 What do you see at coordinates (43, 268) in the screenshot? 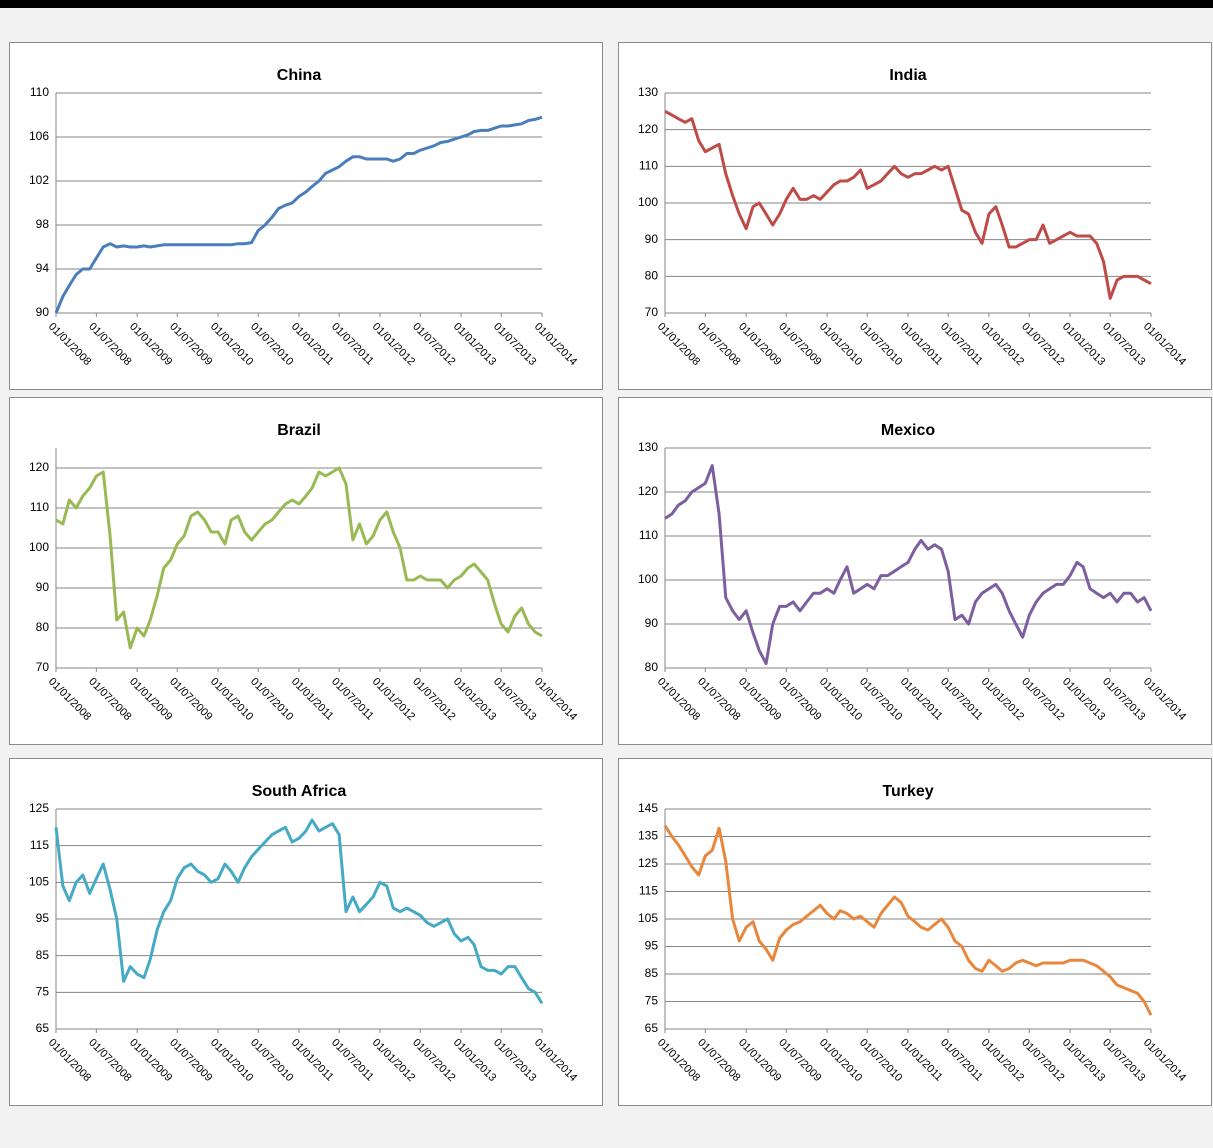
I see `y-tick-label: 94` at bounding box center [43, 268].